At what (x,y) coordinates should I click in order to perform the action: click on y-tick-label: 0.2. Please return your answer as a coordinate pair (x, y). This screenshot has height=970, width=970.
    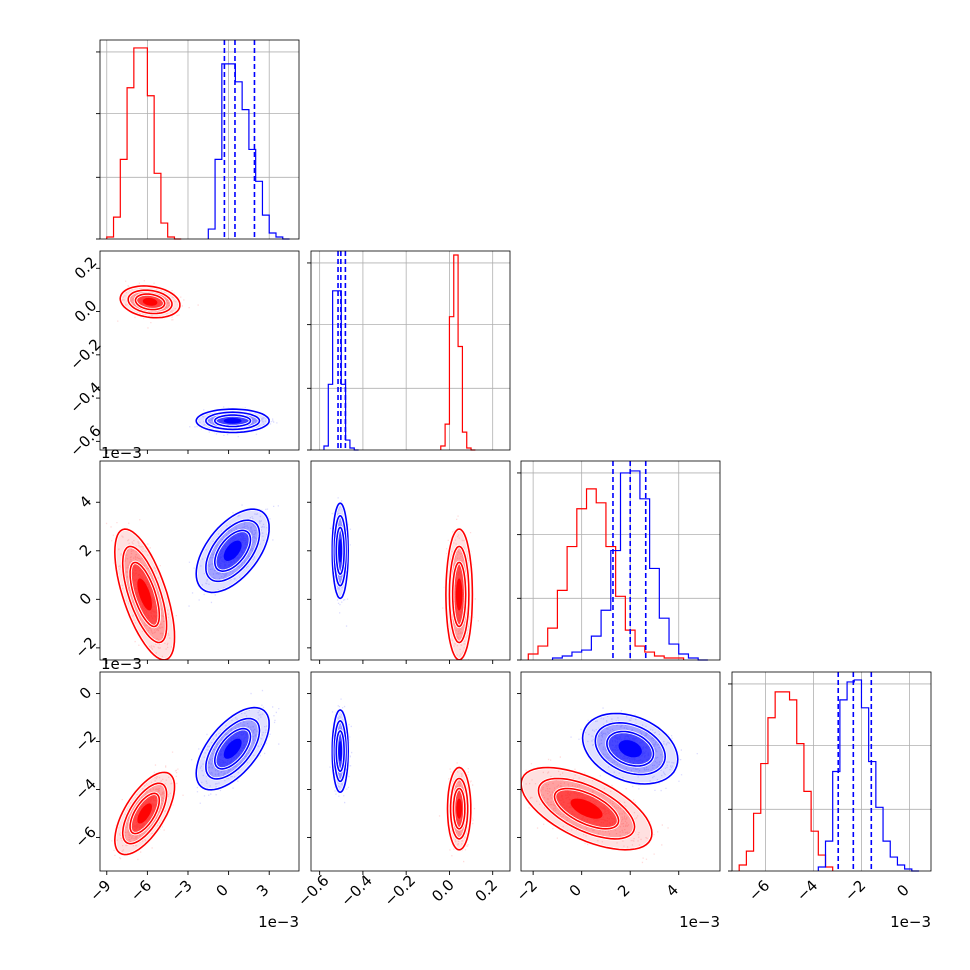
    Looking at the image, I should click on (86, 268).